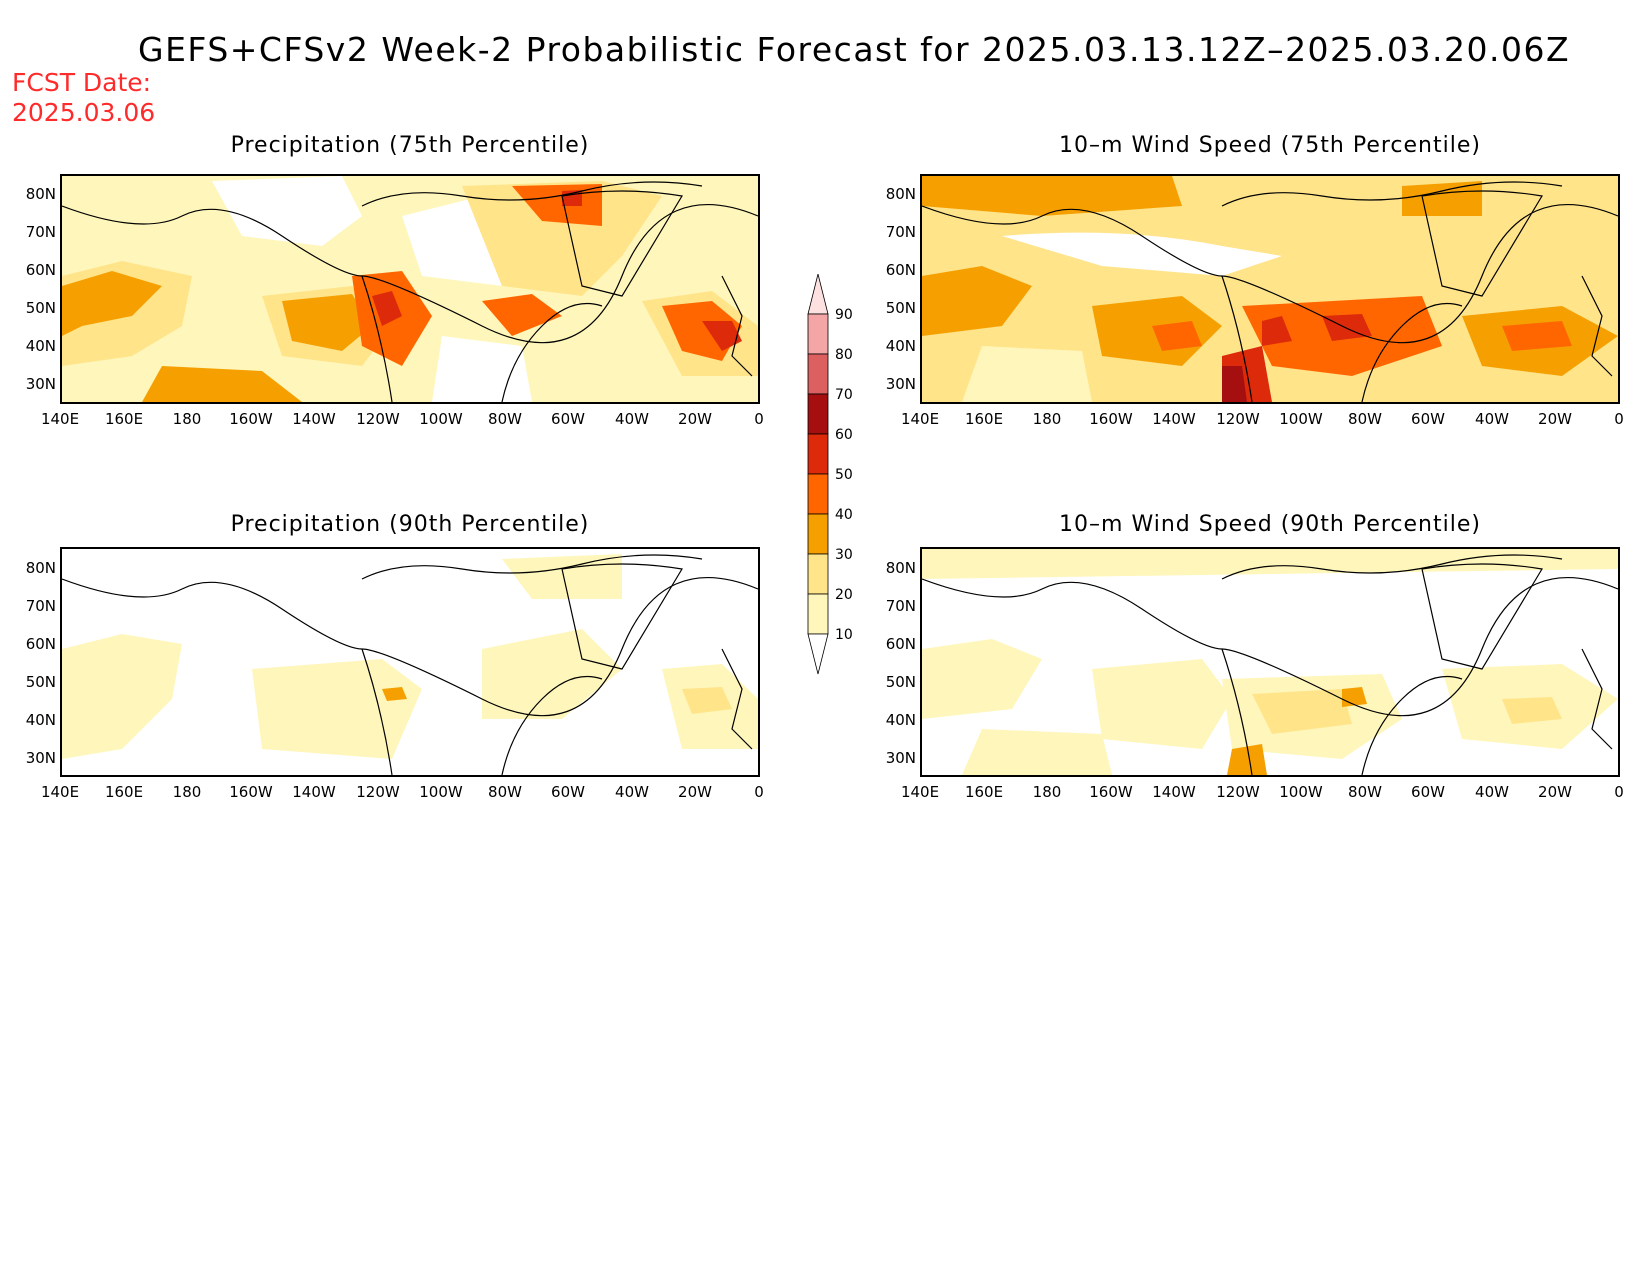 The image size is (1650, 1275). I want to click on colorbar-label: 20, so click(844, 595).